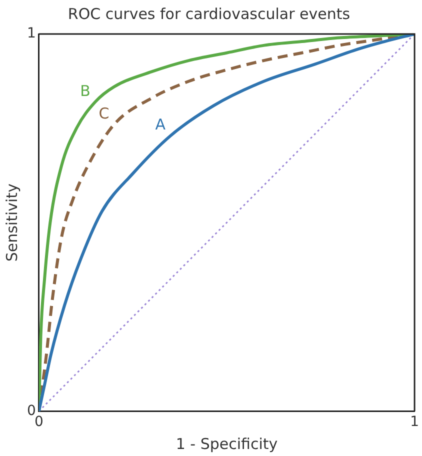 Image resolution: width=422 pixels, height=456 pixels. I want to click on x-axis-title: 1 - Specificity, so click(227, 443).